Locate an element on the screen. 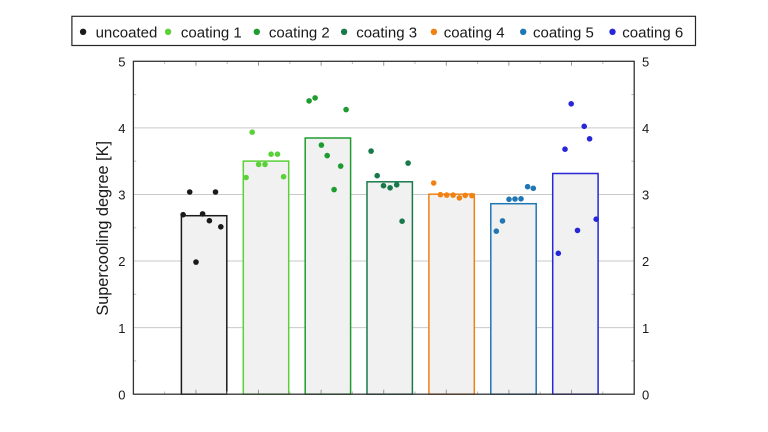 This screenshot has width=768, height=432. svg-text: coating 2 is located at coordinates (299, 33).